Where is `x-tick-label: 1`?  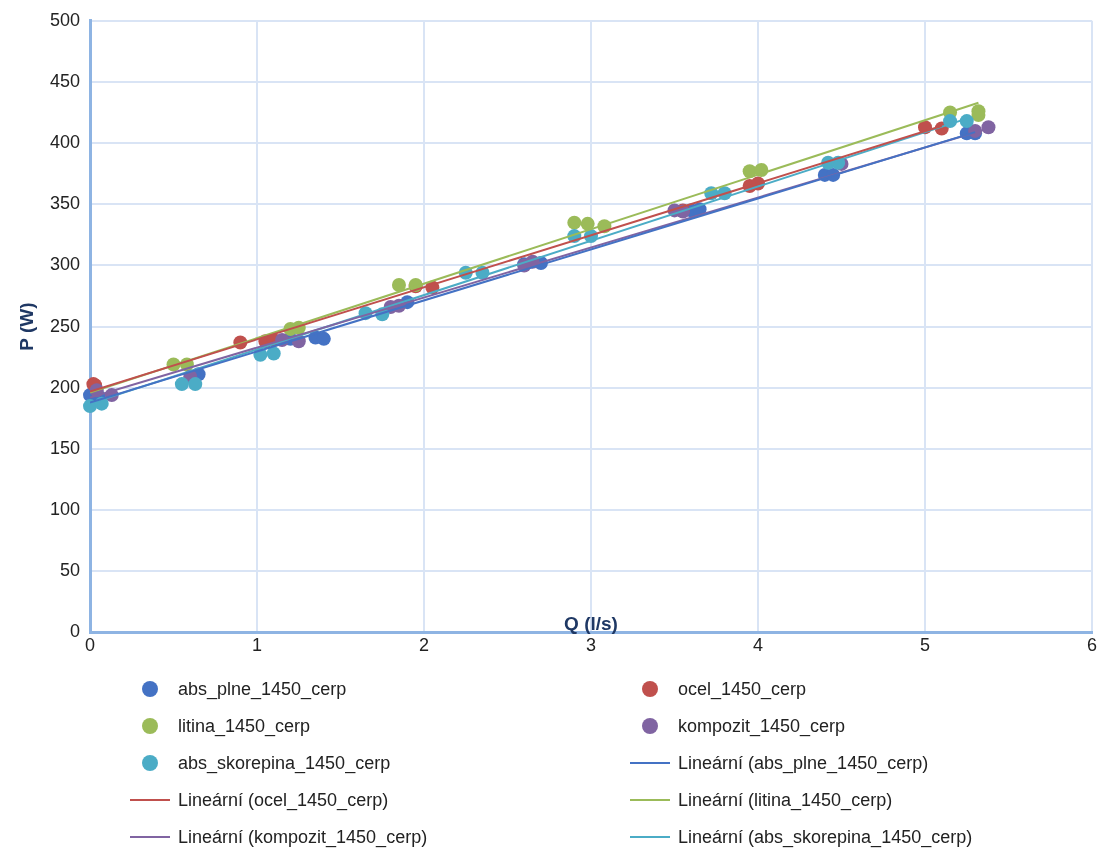
x-tick-label: 1 is located at coordinates (257, 645).